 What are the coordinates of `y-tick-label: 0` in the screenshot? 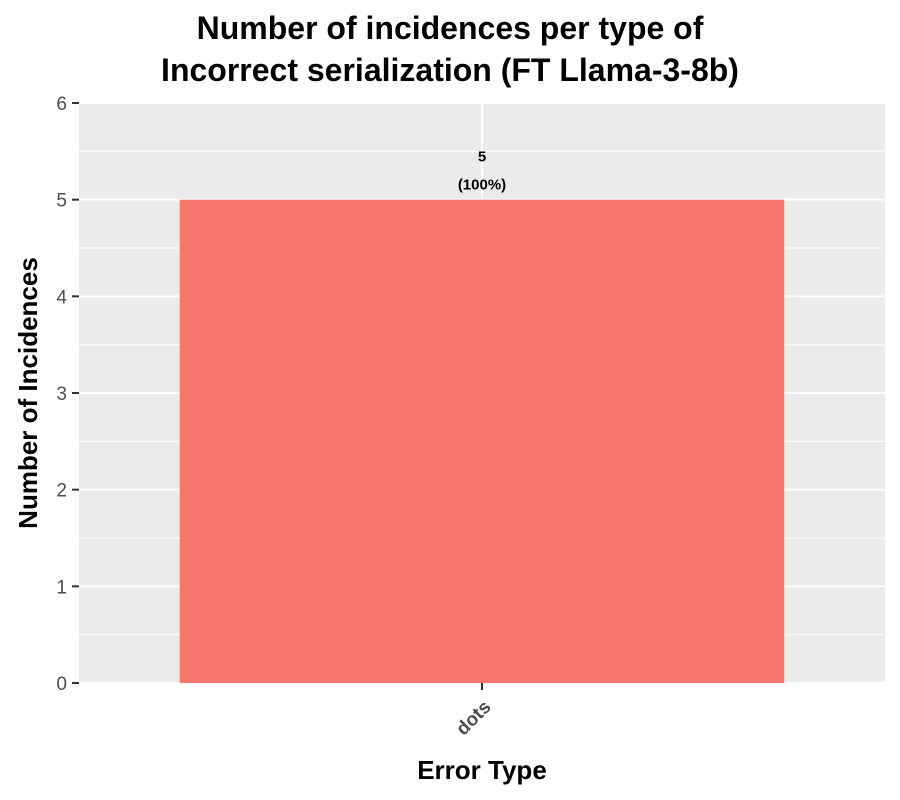 It's located at (61, 684).